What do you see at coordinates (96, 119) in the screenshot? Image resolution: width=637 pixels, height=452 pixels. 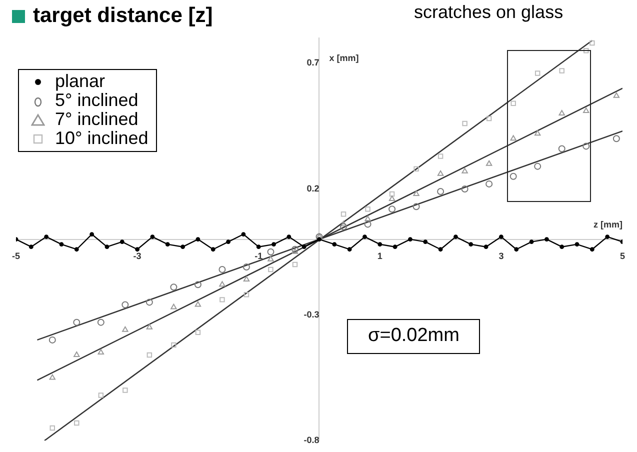 I see `legend-label: 7° inclined` at bounding box center [96, 119].